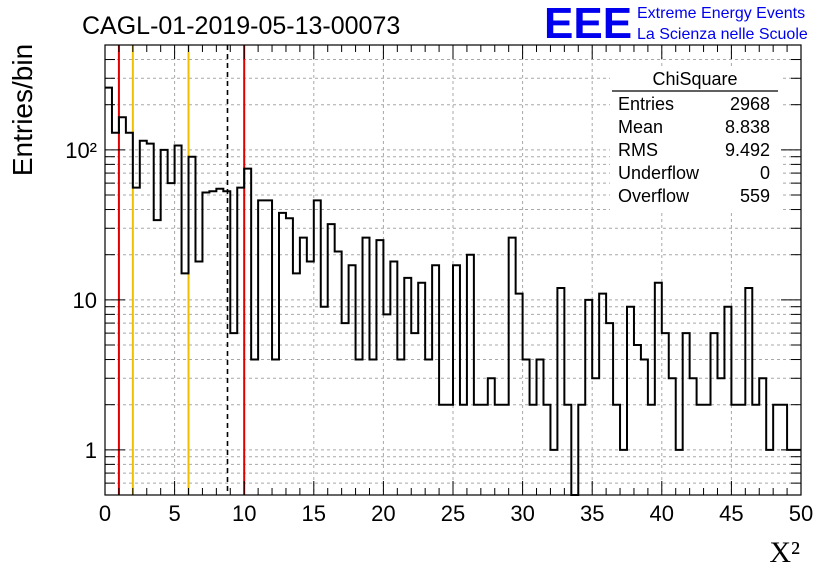  Describe the element at coordinates (244, 513) in the screenshot. I see `x-tick-label: 10` at that location.